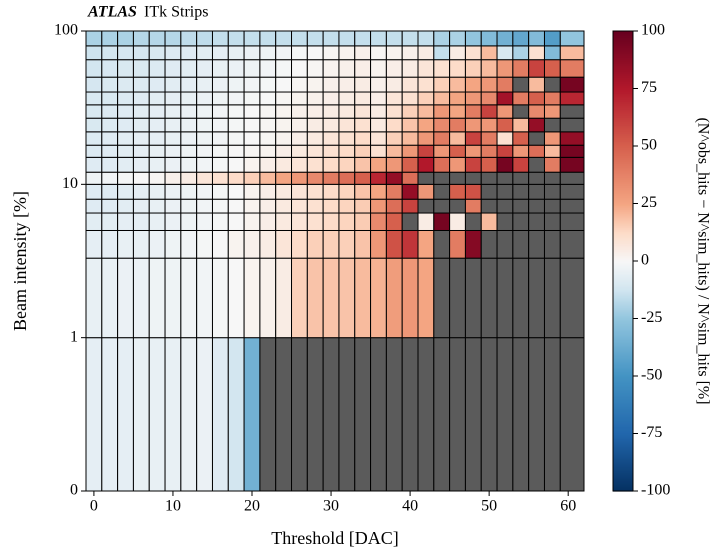 The height and width of the screenshot is (558, 726). Describe the element at coordinates (176, 12) in the screenshot. I see `chart-title: ITk Strips` at that location.